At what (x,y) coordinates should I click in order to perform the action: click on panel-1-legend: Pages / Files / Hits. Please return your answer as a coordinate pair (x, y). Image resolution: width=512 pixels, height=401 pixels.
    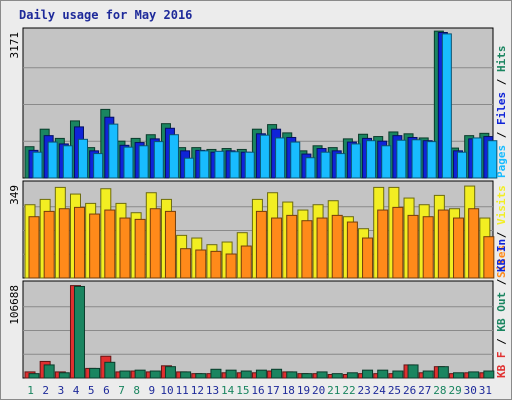
    Looking at the image, I should click on (501, 112).